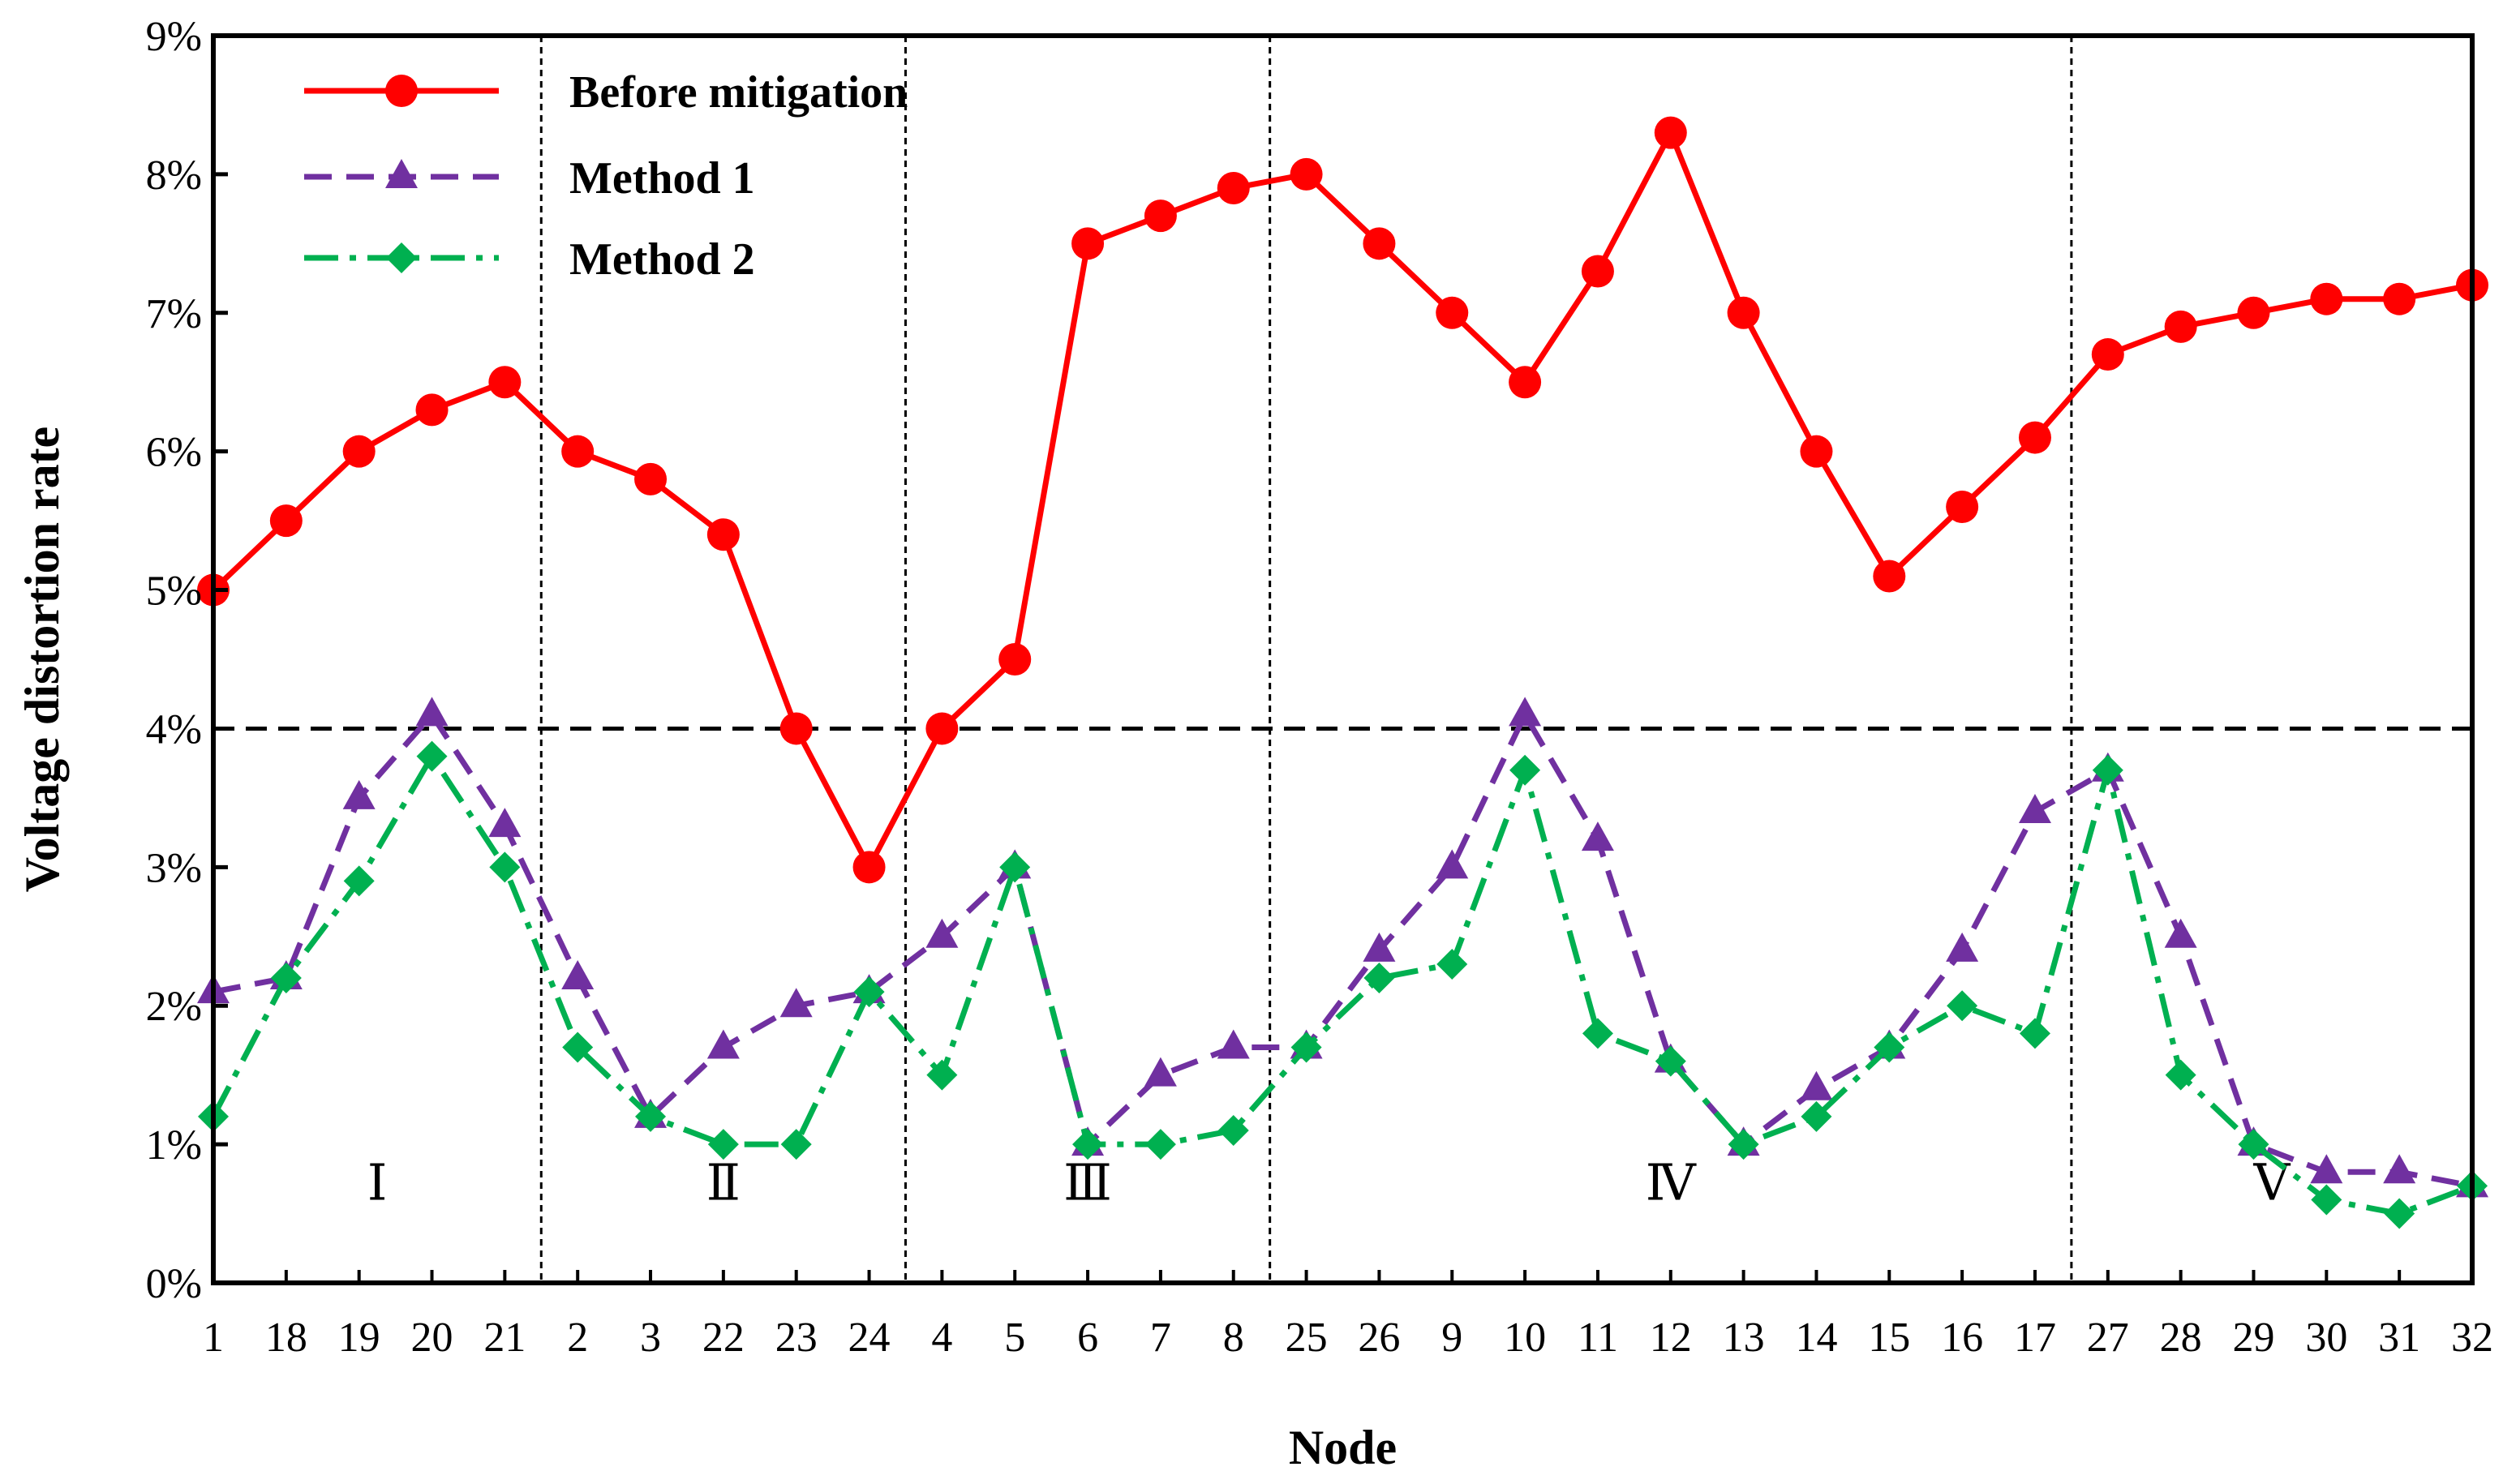  Describe the element at coordinates (378, 1183) in the screenshot. I see `region-label: Ⅰ` at that location.